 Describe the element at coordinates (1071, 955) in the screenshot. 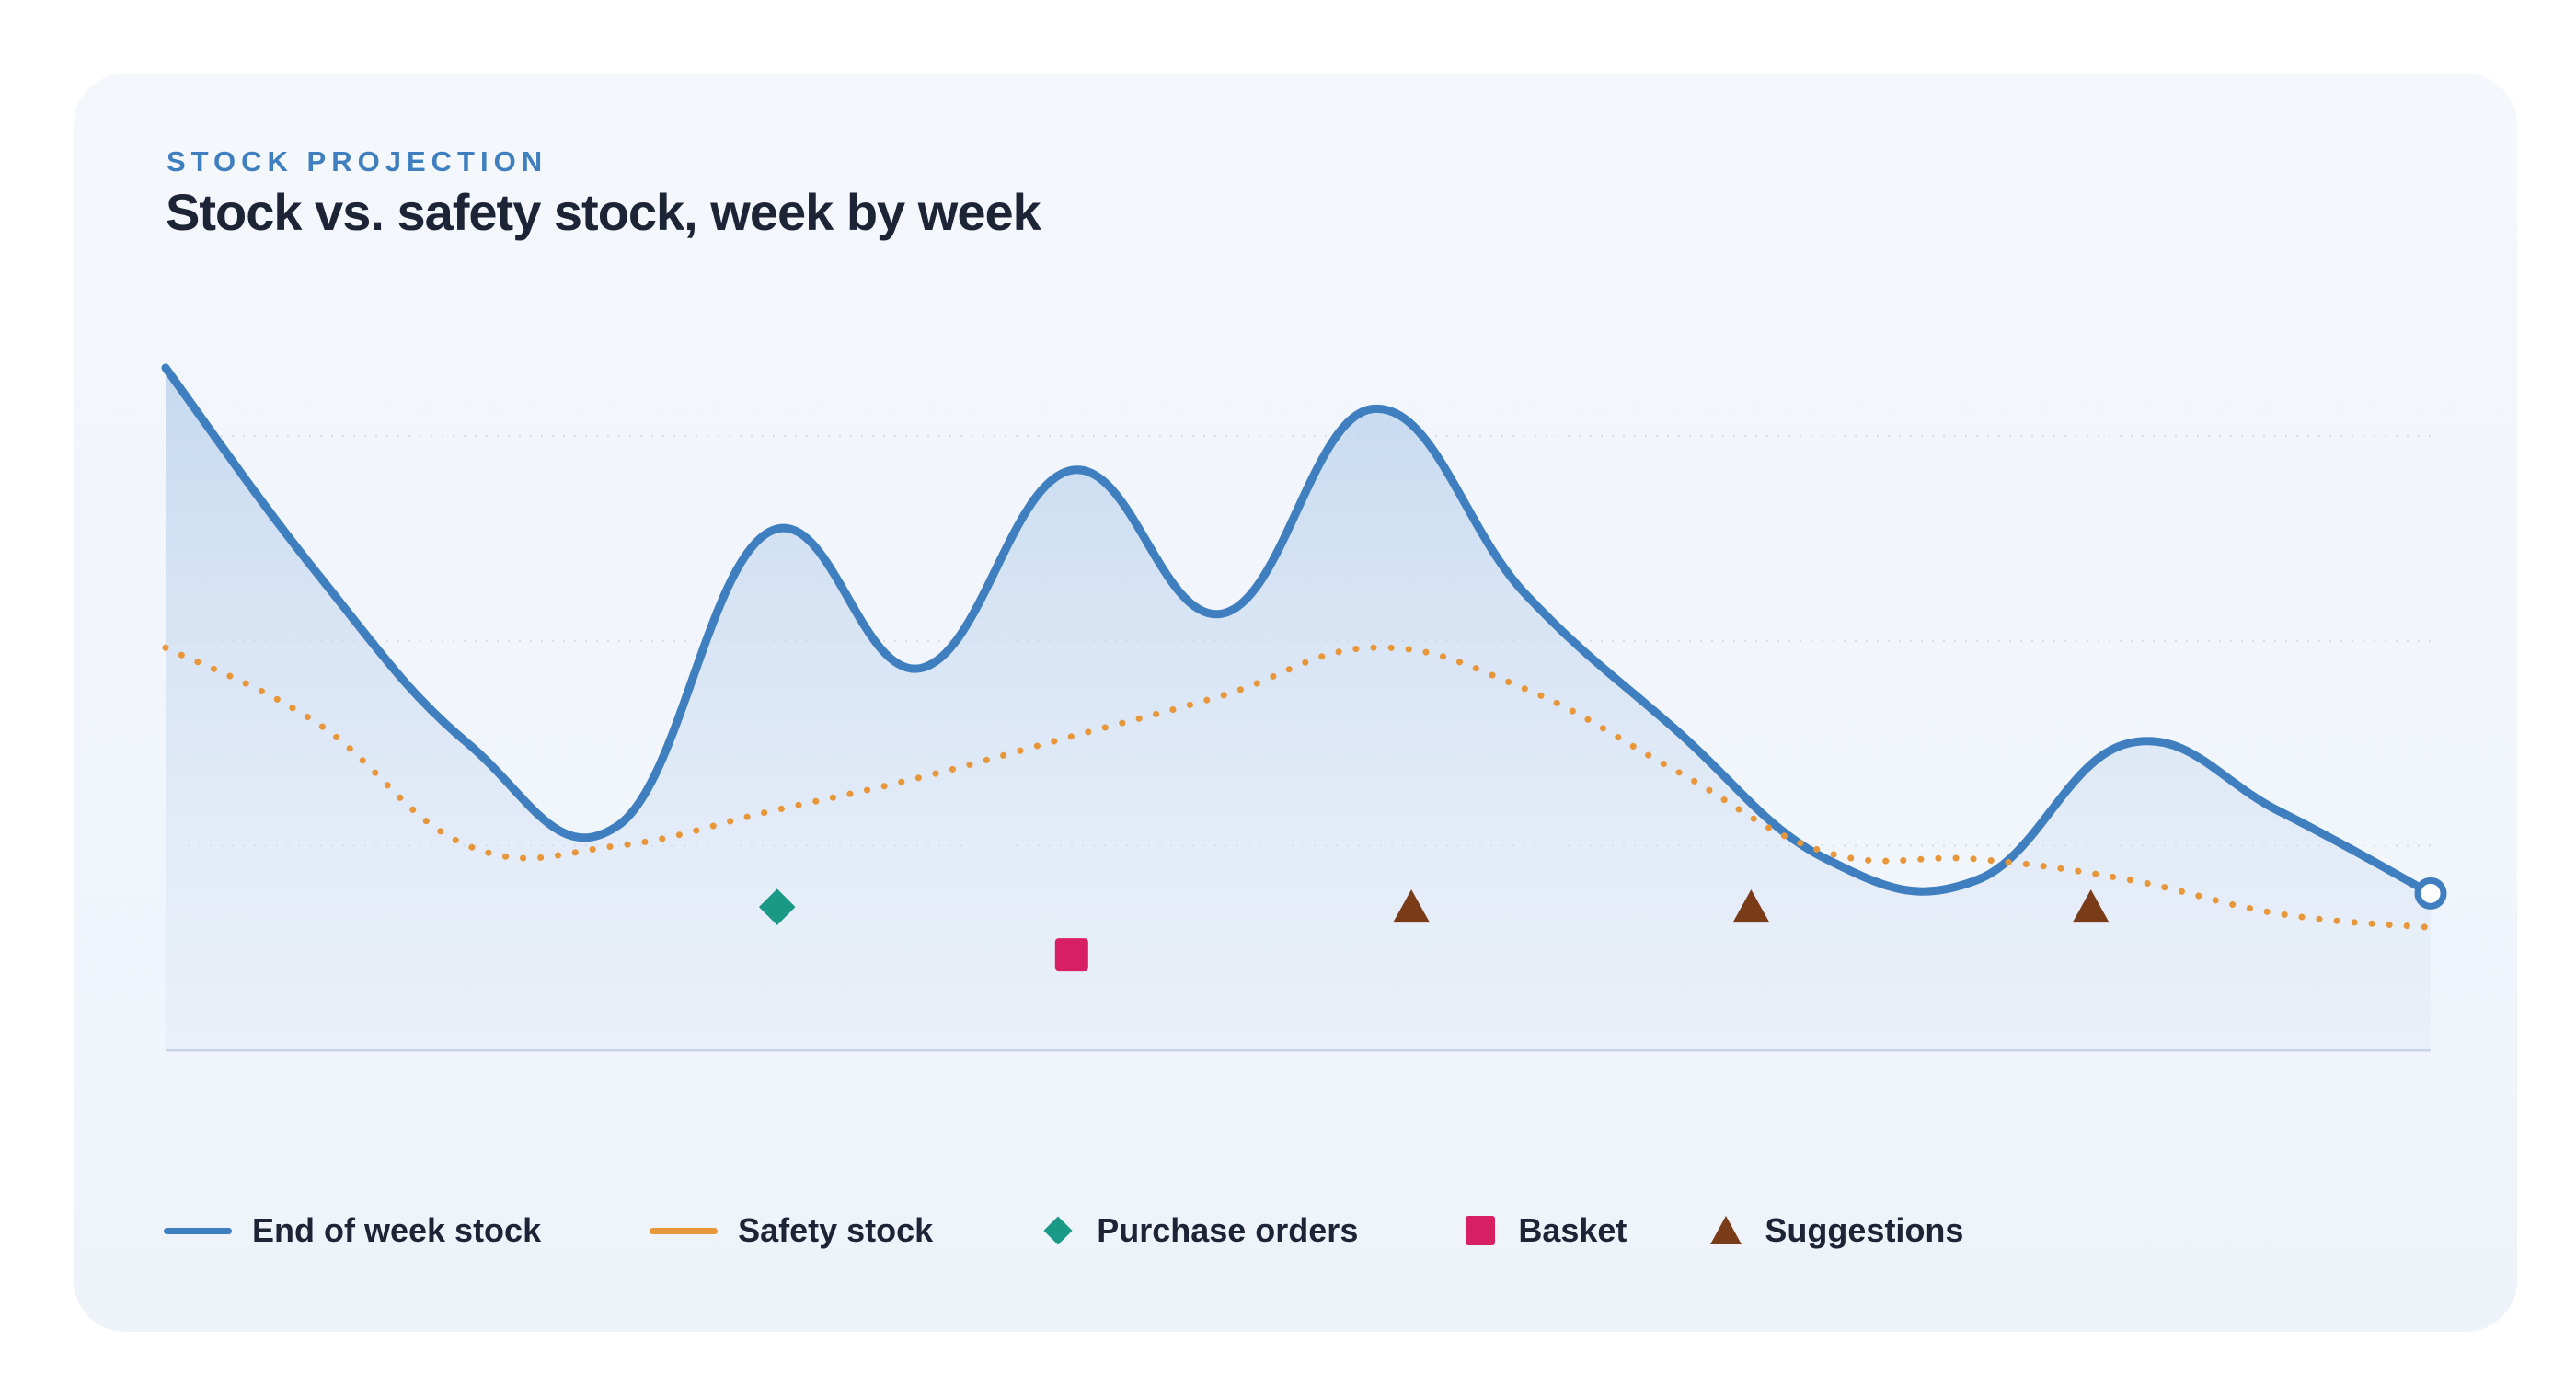

I see `basket-marker` at that location.